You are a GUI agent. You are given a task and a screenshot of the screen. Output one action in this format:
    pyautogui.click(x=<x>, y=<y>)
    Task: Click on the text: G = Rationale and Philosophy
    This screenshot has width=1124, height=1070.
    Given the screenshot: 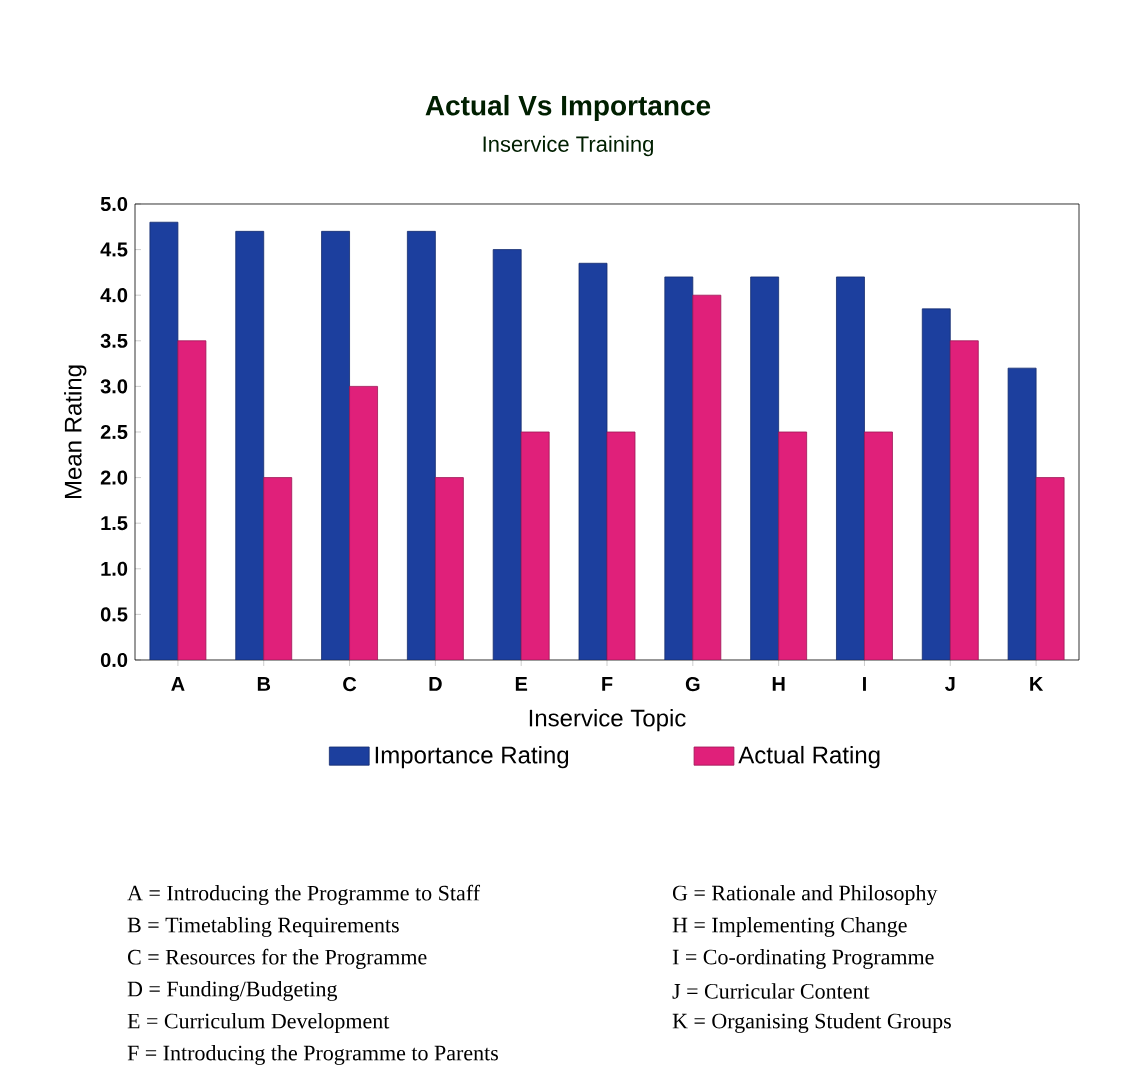 What is the action you would take?
    pyautogui.click(x=805, y=895)
    